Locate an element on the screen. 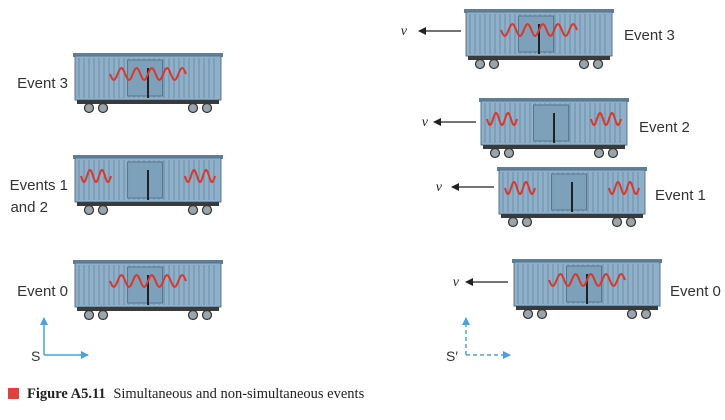 This screenshot has height=420, width=725. event-label: Event 2 is located at coordinates (664, 127).